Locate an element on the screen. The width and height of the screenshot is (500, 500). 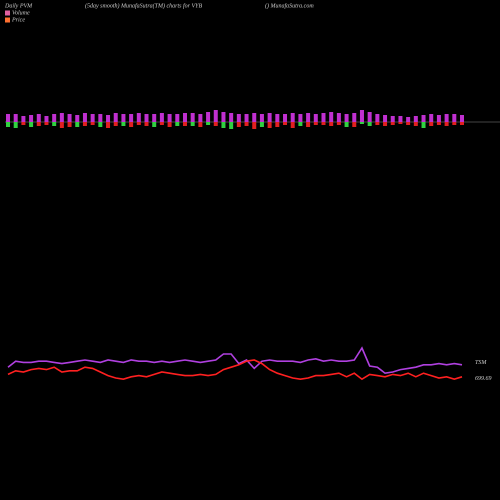
chart-title: Daily PVM is located at coordinates (18, 6).